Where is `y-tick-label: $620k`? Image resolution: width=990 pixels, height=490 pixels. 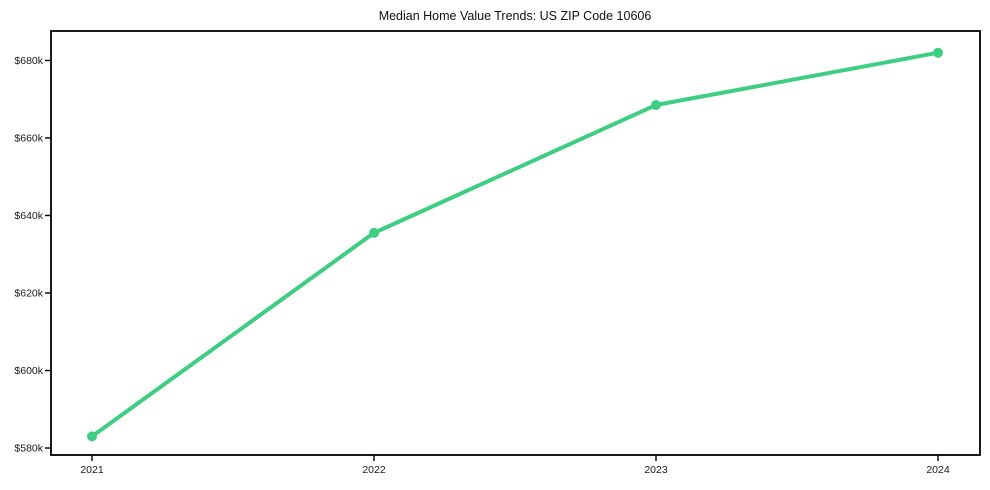
y-tick-label: $620k is located at coordinates (28, 294).